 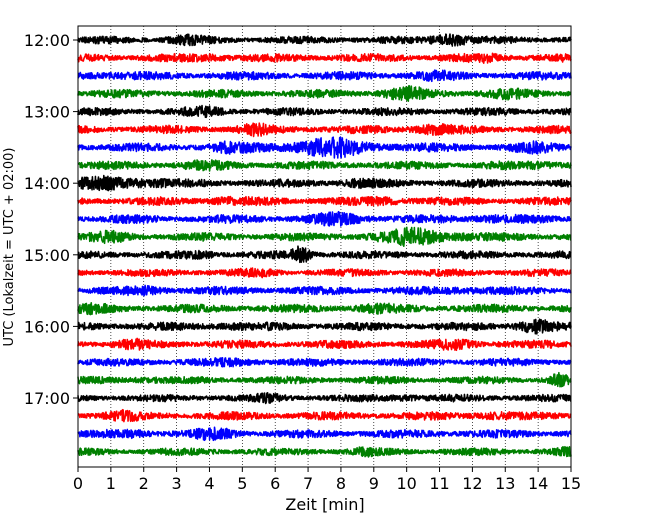 I want to click on x-tick-label: 0, so click(x=78, y=483).